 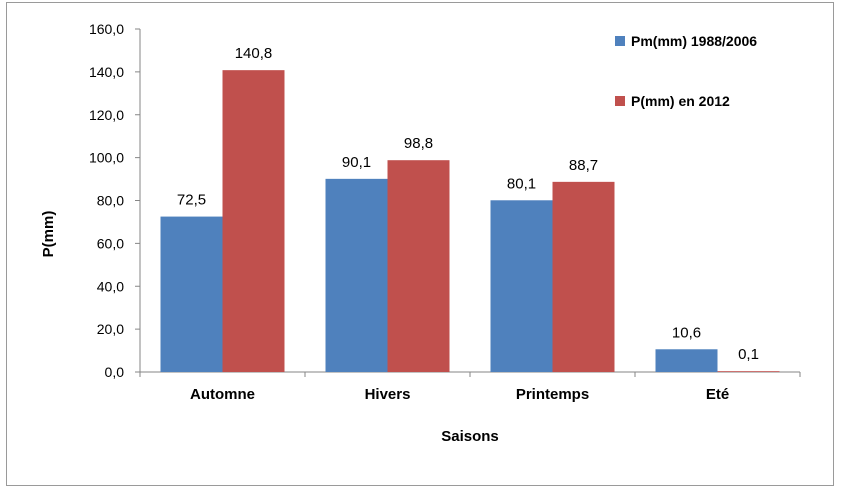 What do you see at coordinates (110, 201) in the screenshot?
I see `y-tick-label: 80,0` at bounding box center [110, 201].